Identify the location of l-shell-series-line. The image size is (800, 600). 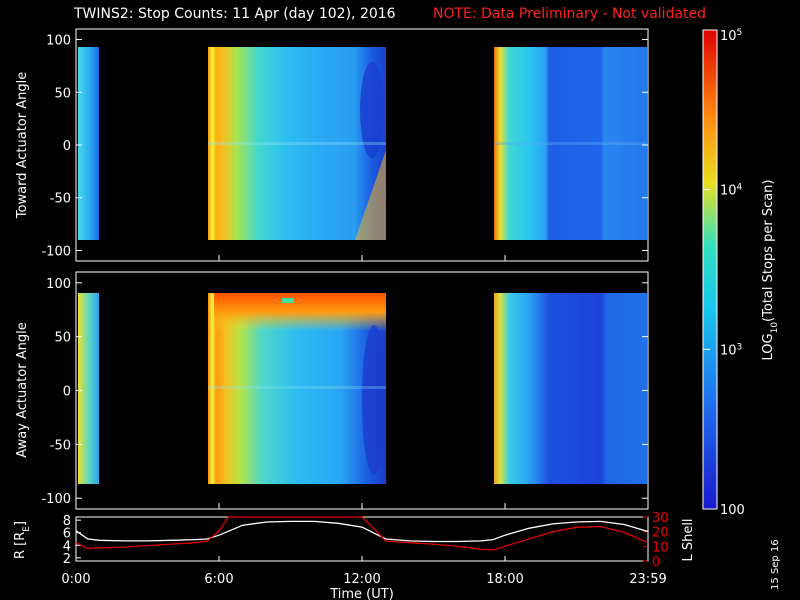
(362, 533).